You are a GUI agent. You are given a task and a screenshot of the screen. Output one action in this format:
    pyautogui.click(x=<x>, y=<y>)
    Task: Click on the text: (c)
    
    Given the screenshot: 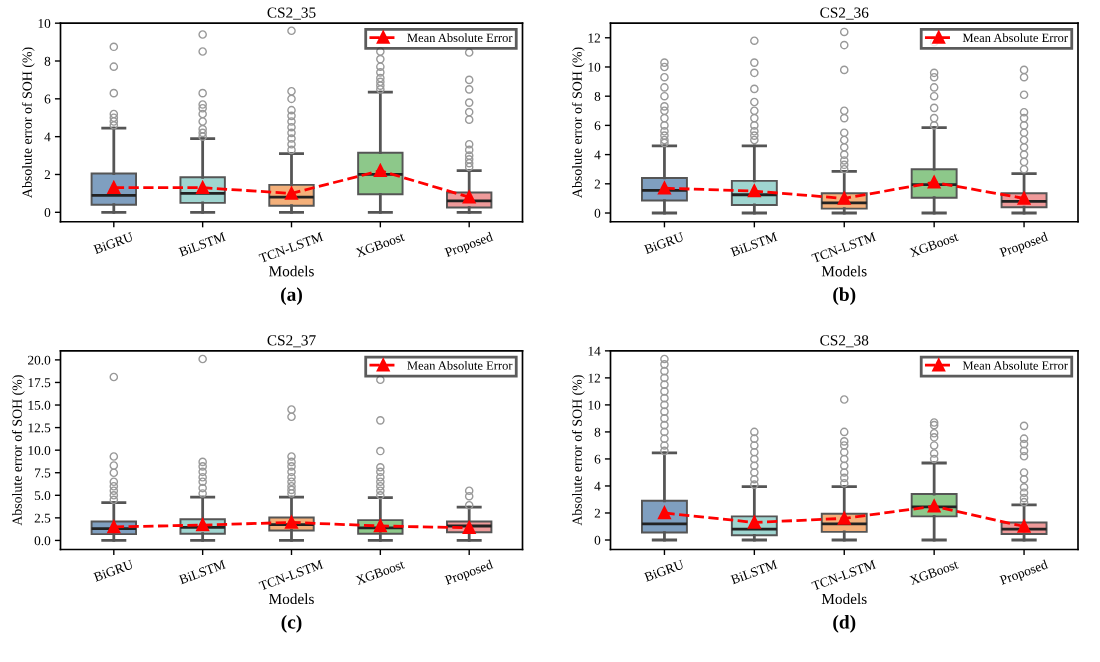 What is the action you would take?
    pyautogui.click(x=291, y=624)
    